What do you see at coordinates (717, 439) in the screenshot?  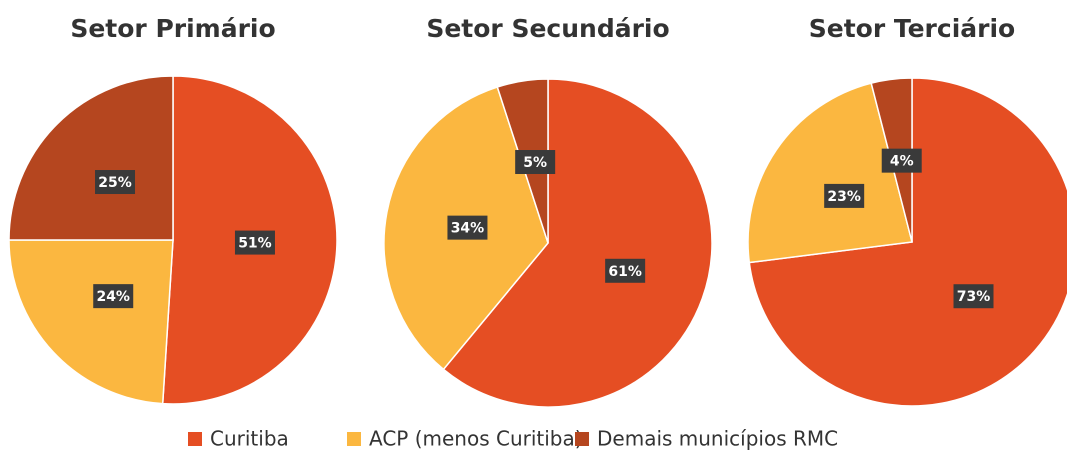 I see `legend-label: Demais municípios RMC` at bounding box center [717, 439].